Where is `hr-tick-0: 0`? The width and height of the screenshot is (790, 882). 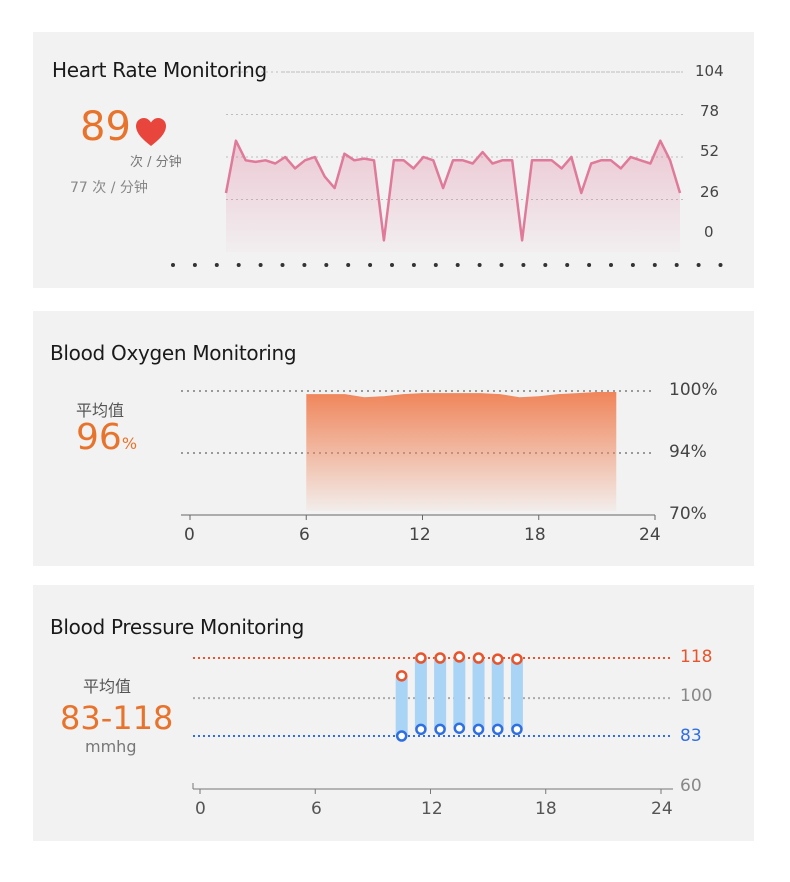 hr-tick-0: 0 is located at coordinates (709, 232).